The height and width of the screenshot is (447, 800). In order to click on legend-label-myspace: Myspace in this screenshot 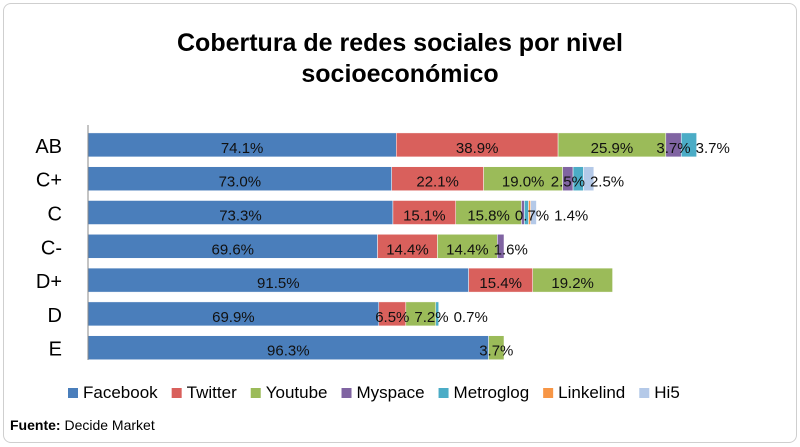, I will do `click(391, 392)`.